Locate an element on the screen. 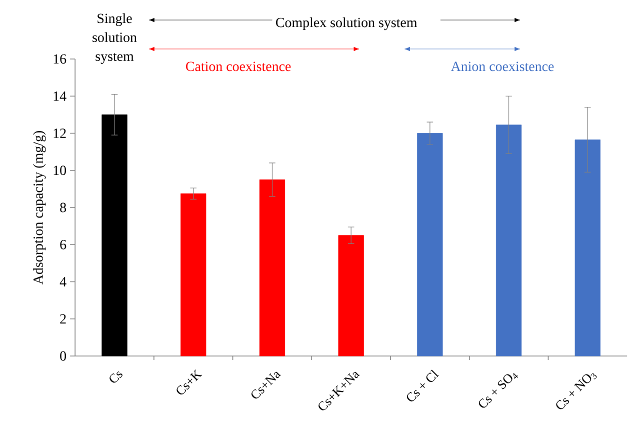 This screenshot has height=423, width=631. y-tick-label: 0 is located at coordinates (63, 356).